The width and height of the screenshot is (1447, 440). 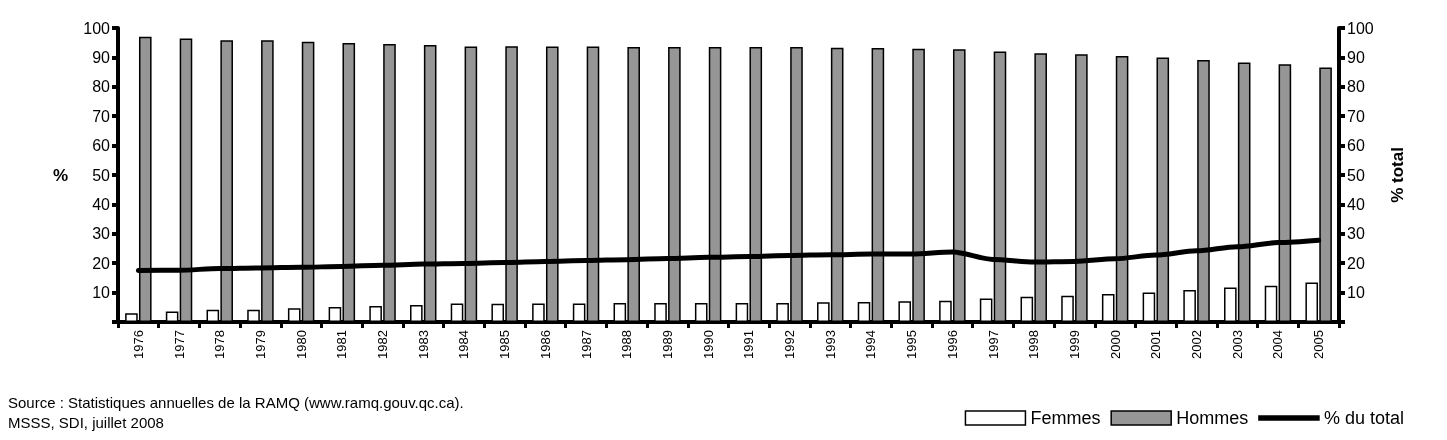 What do you see at coordinates (1278, 344) in the screenshot?
I see `x-tick-label: 2004` at bounding box center [1278, 344].